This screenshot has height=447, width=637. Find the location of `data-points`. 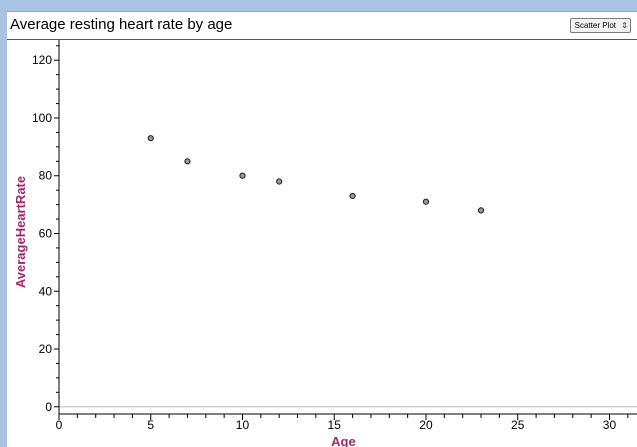

data-points is located at coordinates (316, 174).